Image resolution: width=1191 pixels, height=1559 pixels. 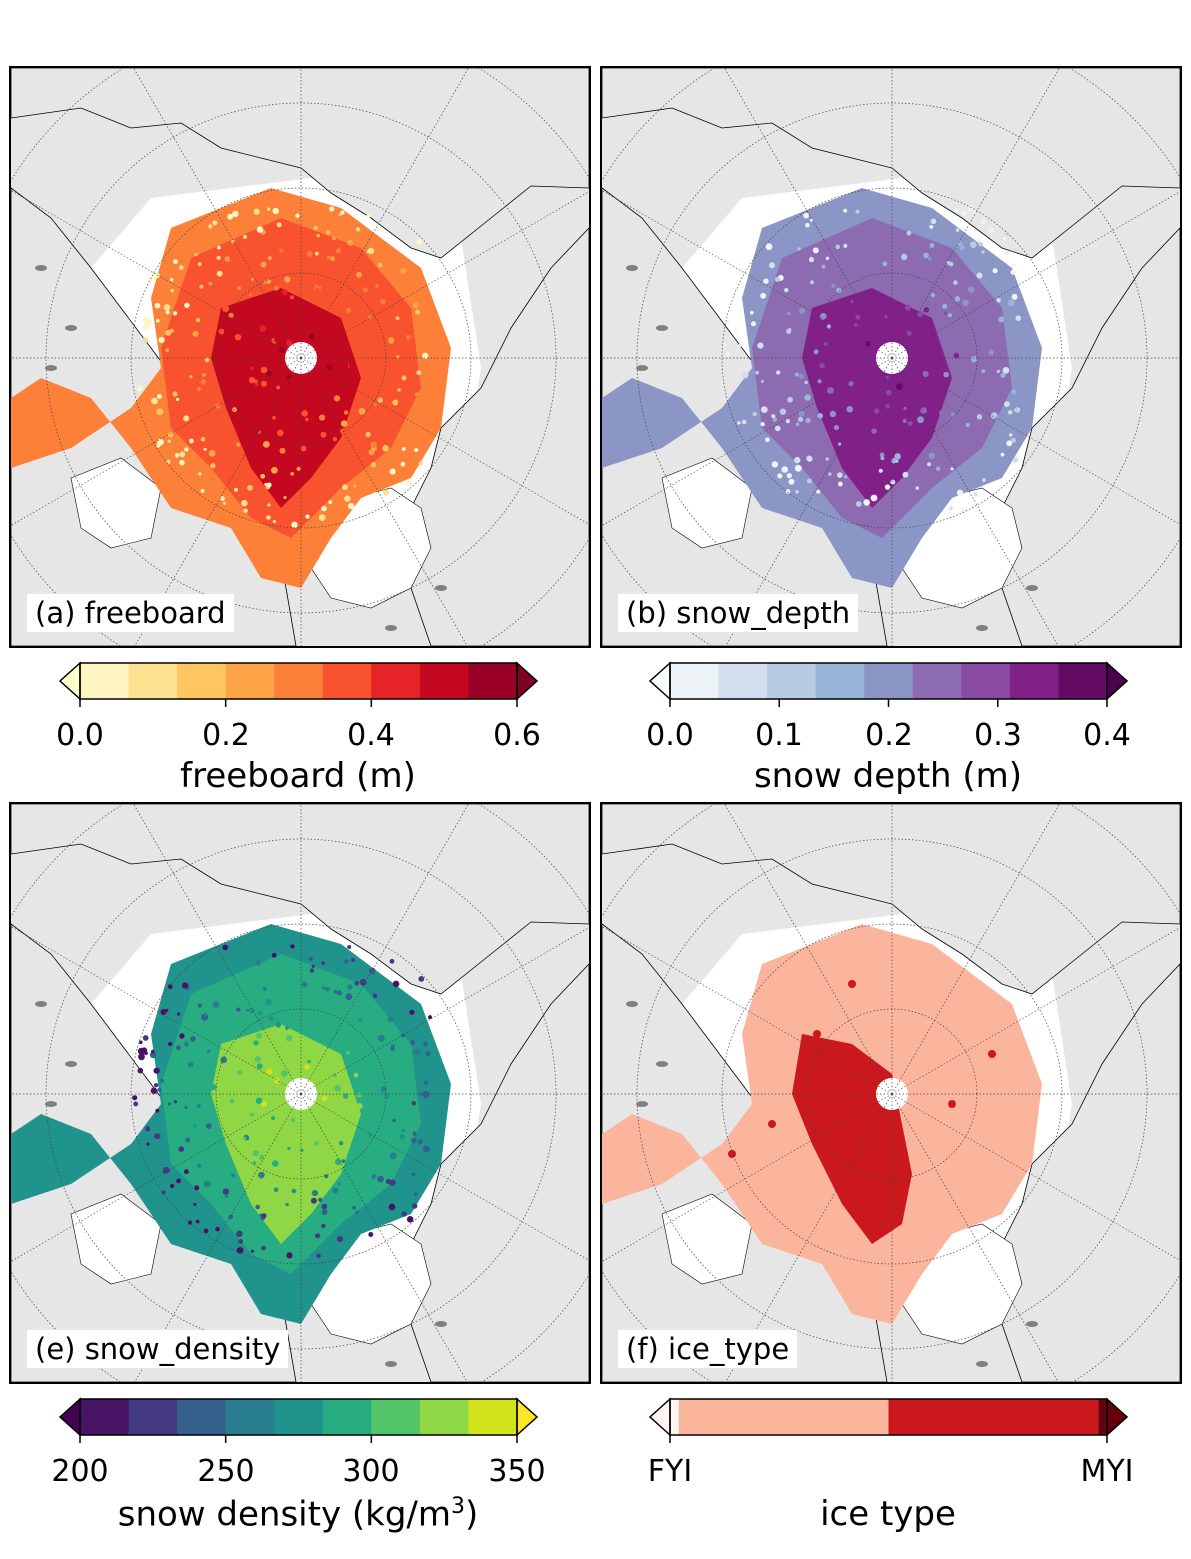 I want to click on colorbar-snow-depth: 0.0 0.1 0.2 0.3 0.4, so click(x=888, y=705).